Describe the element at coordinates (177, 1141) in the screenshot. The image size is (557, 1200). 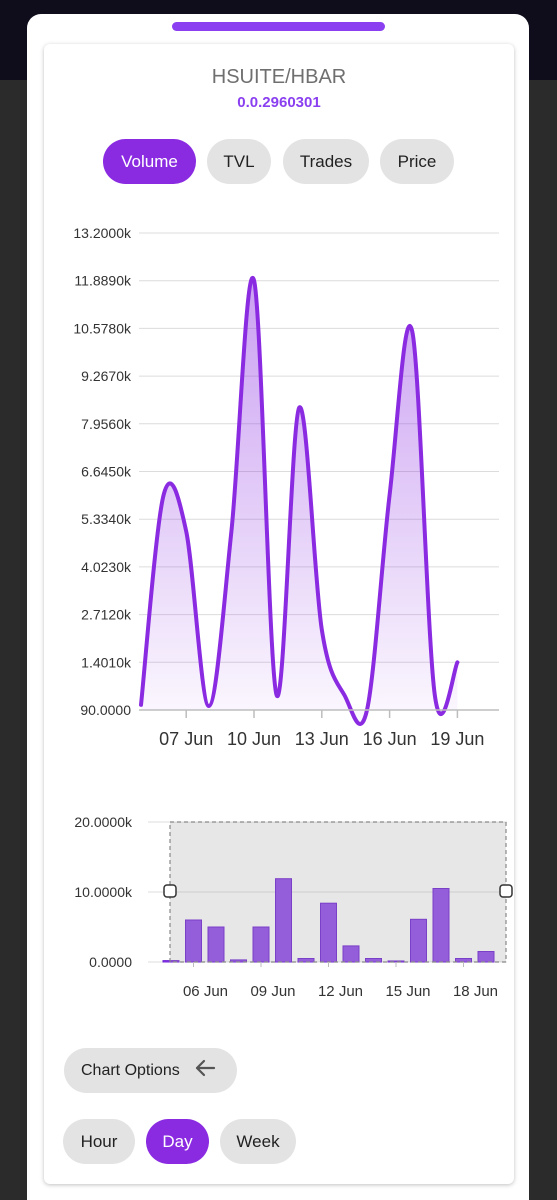
I see `interval-day: Day` at that location.